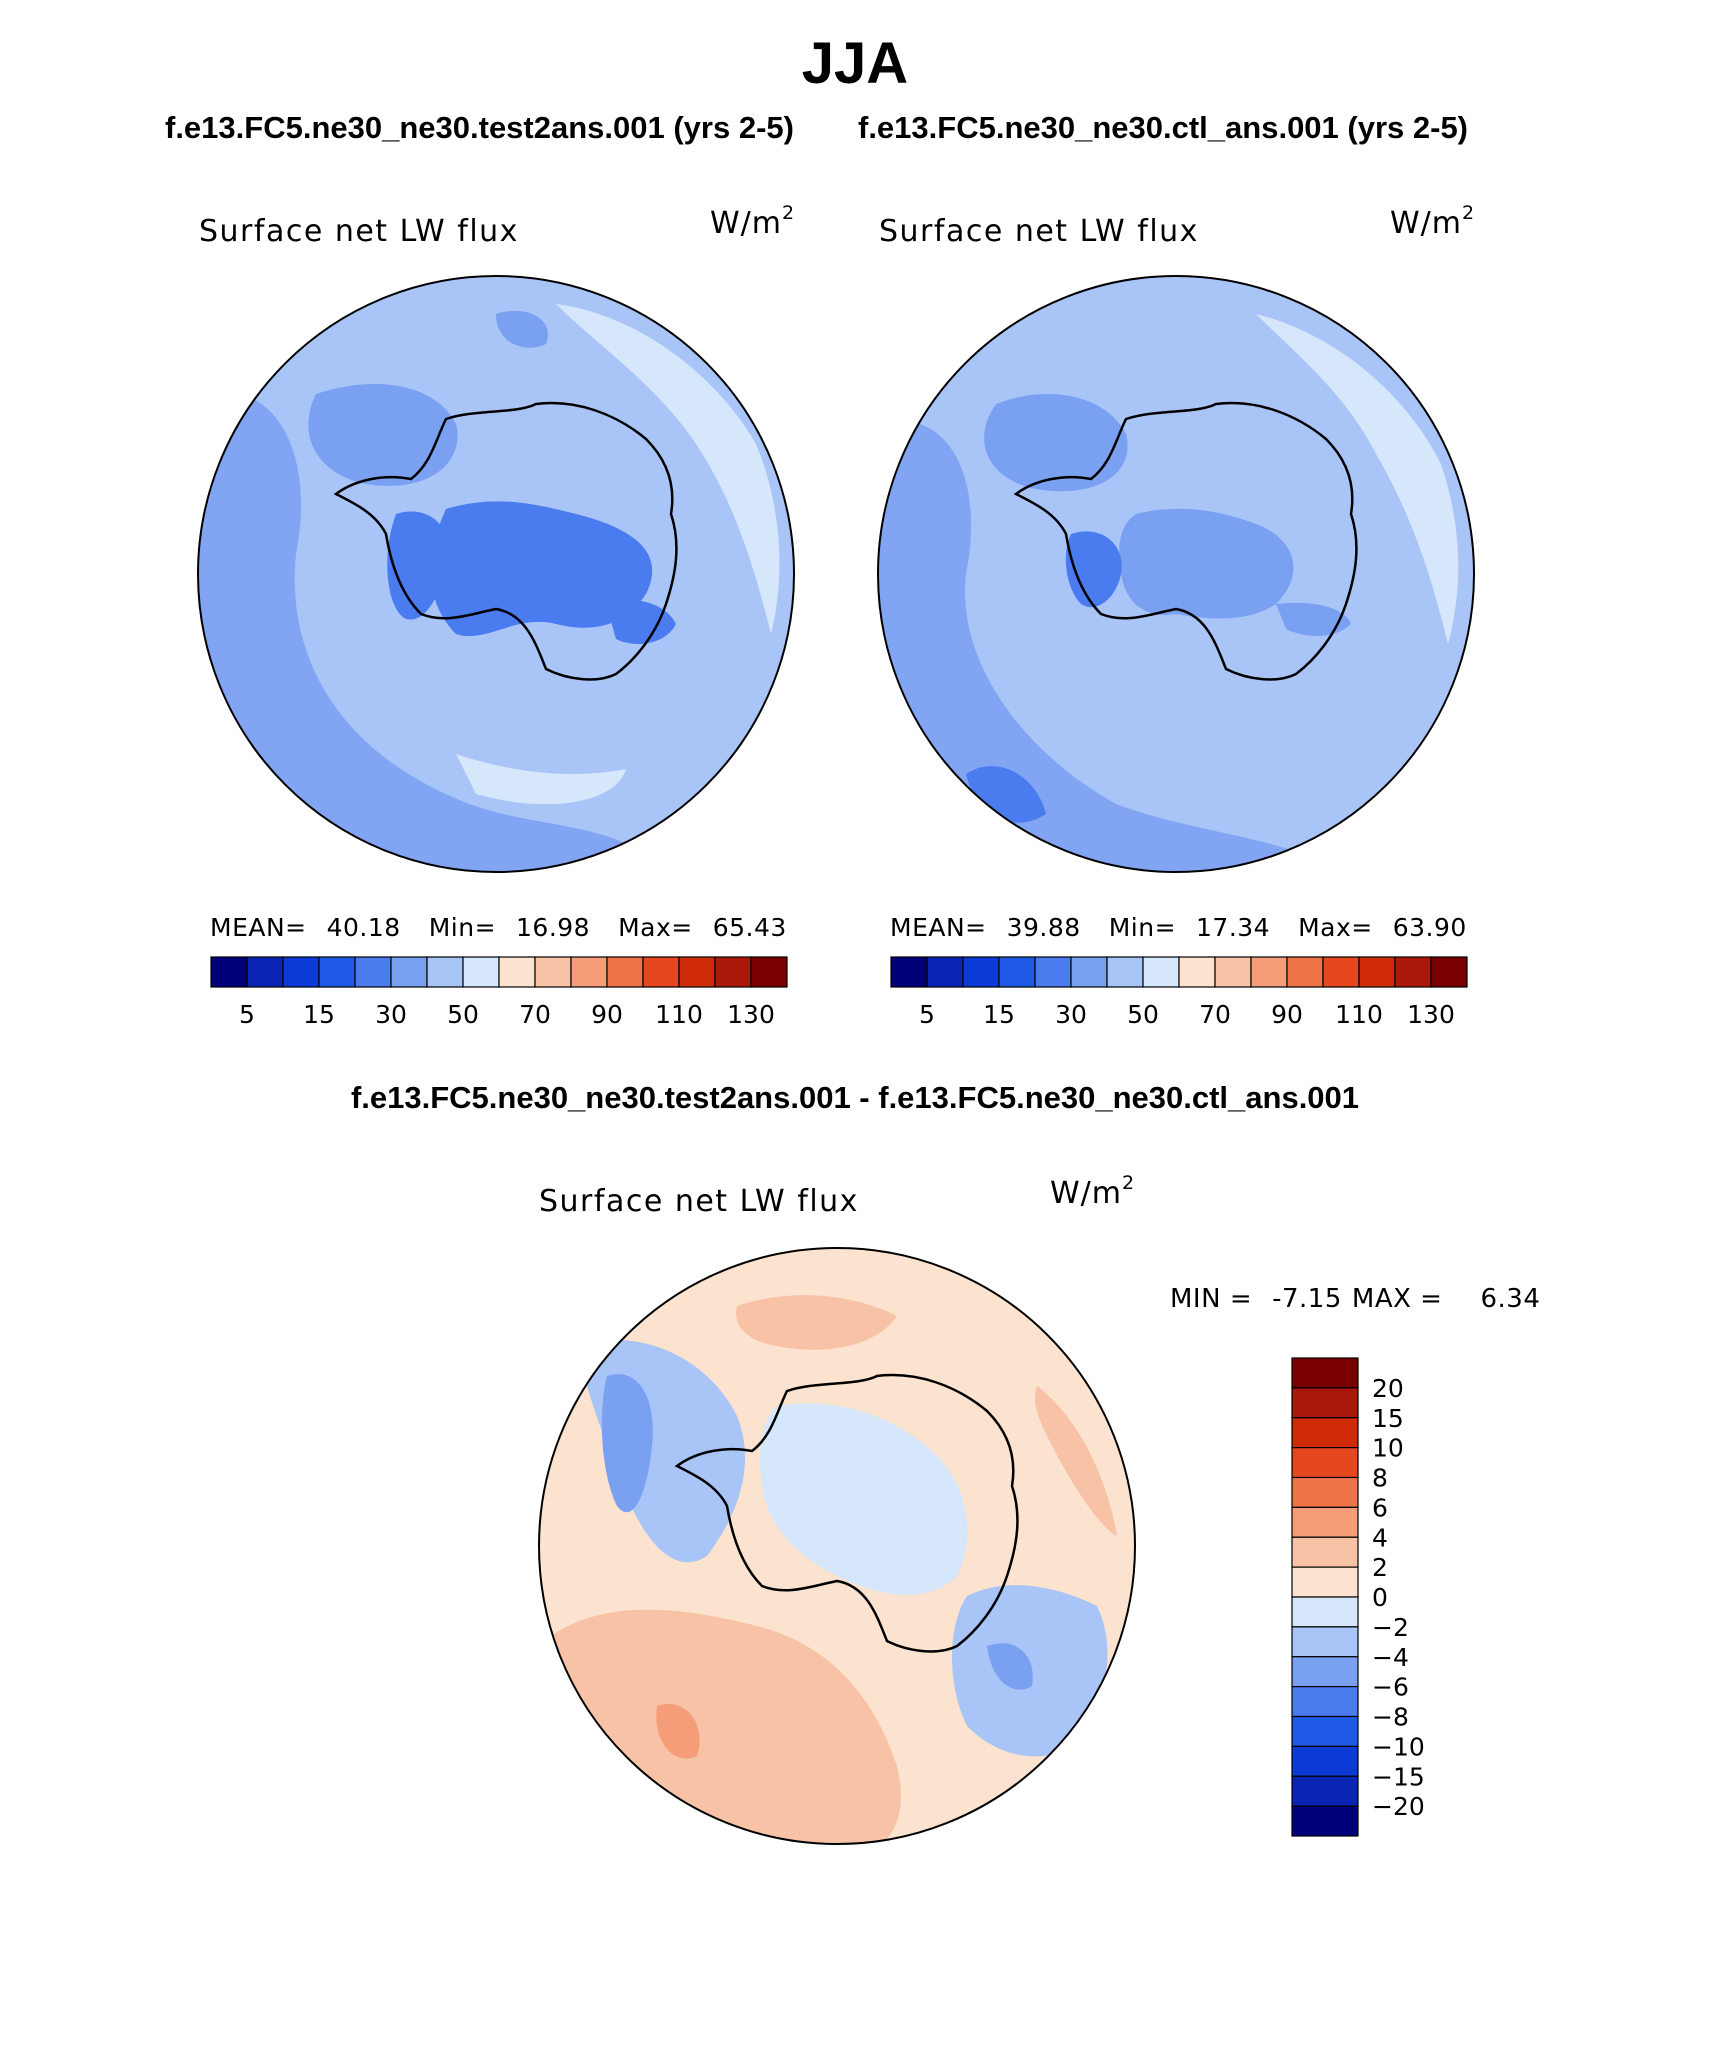 The image size is (1710, 2061). I want to click on panel1-colorbar: 5 15 30 50 70 90 110 130, so click(499, 992).